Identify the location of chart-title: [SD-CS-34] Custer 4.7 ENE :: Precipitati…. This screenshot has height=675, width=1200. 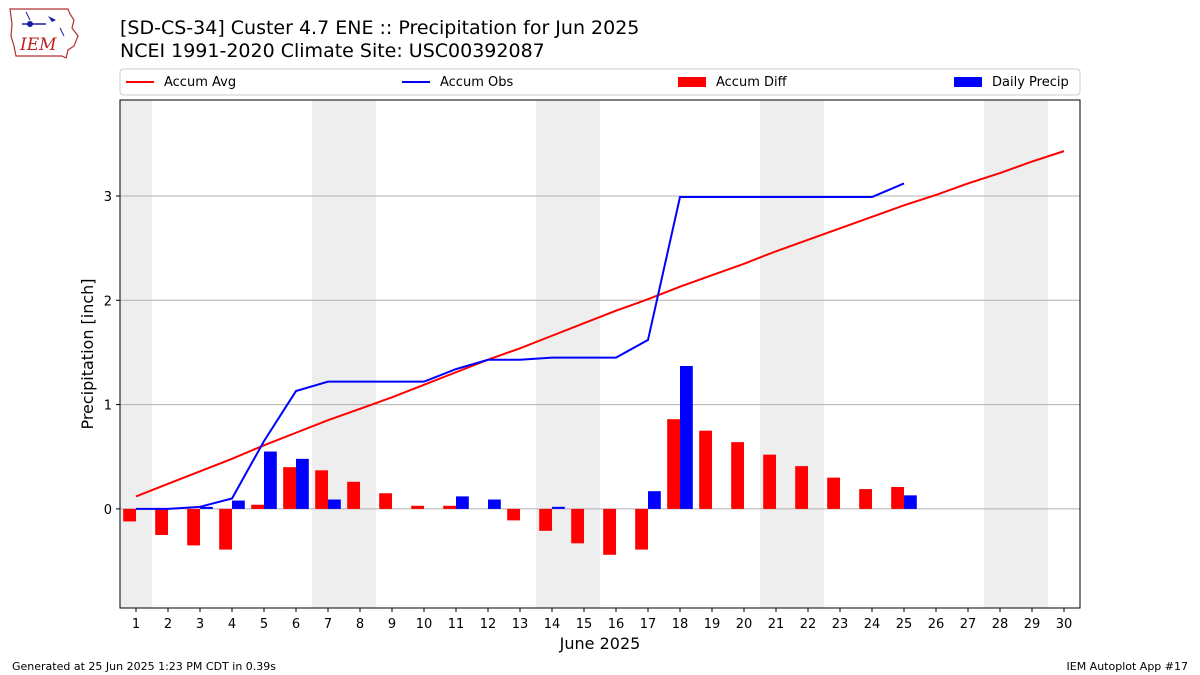
(380, 28).